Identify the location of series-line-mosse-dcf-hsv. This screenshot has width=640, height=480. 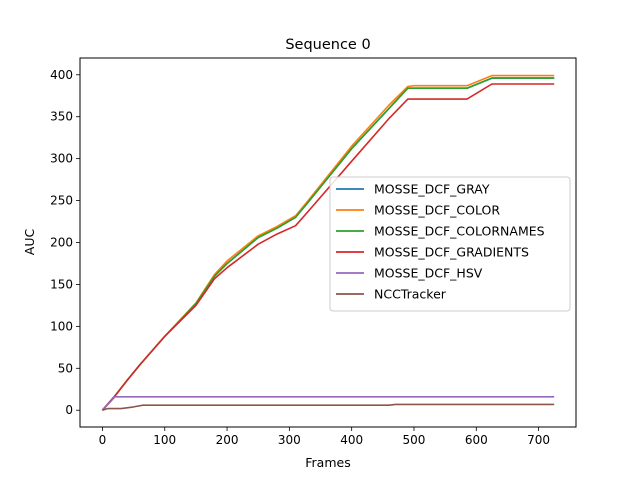
(328, 403).